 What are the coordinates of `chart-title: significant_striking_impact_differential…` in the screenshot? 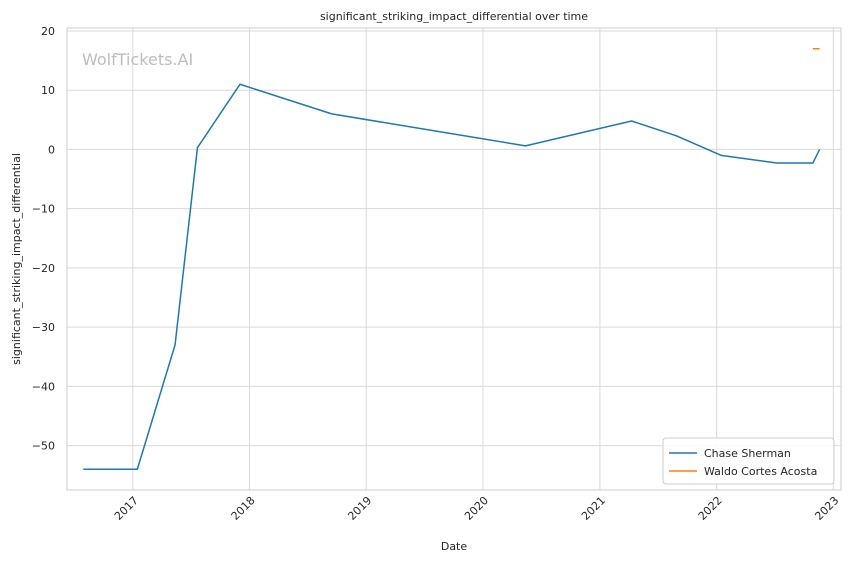 It's located at (454, 16).